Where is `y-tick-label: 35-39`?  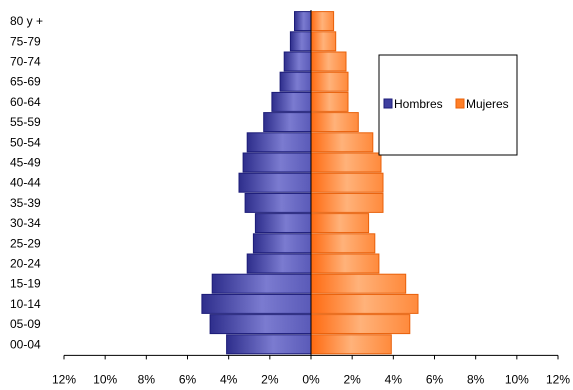 y-tick-label: 35-39 is located at coordinates (25, 203).